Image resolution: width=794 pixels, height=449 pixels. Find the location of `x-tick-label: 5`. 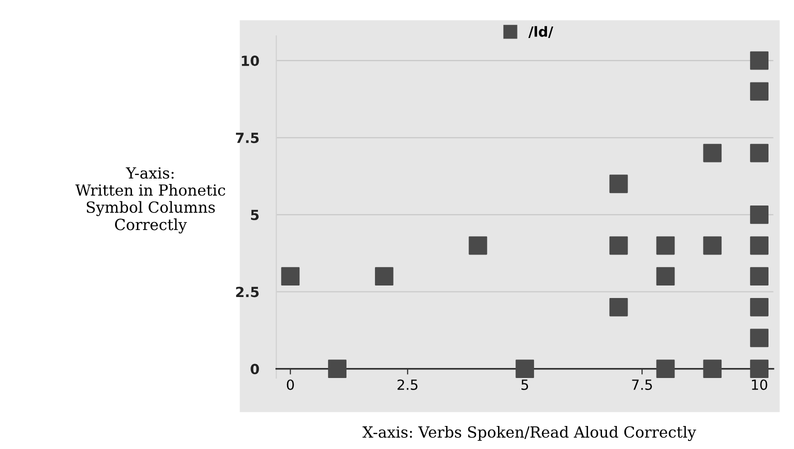

x-tick-label: 5 is located at coordinates (524, 385).